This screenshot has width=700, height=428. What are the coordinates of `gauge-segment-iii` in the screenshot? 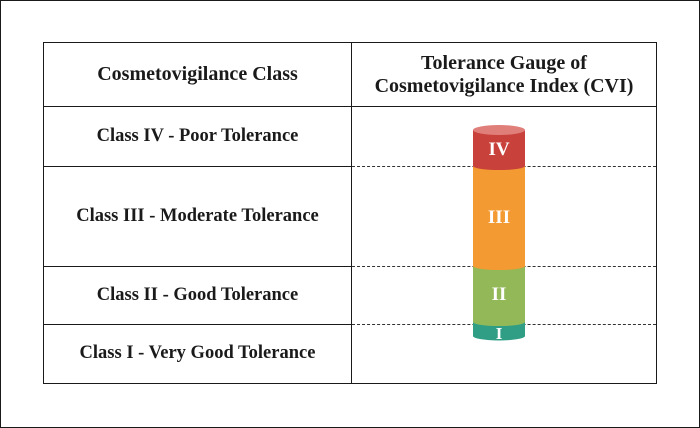 It's located at (499, 218).